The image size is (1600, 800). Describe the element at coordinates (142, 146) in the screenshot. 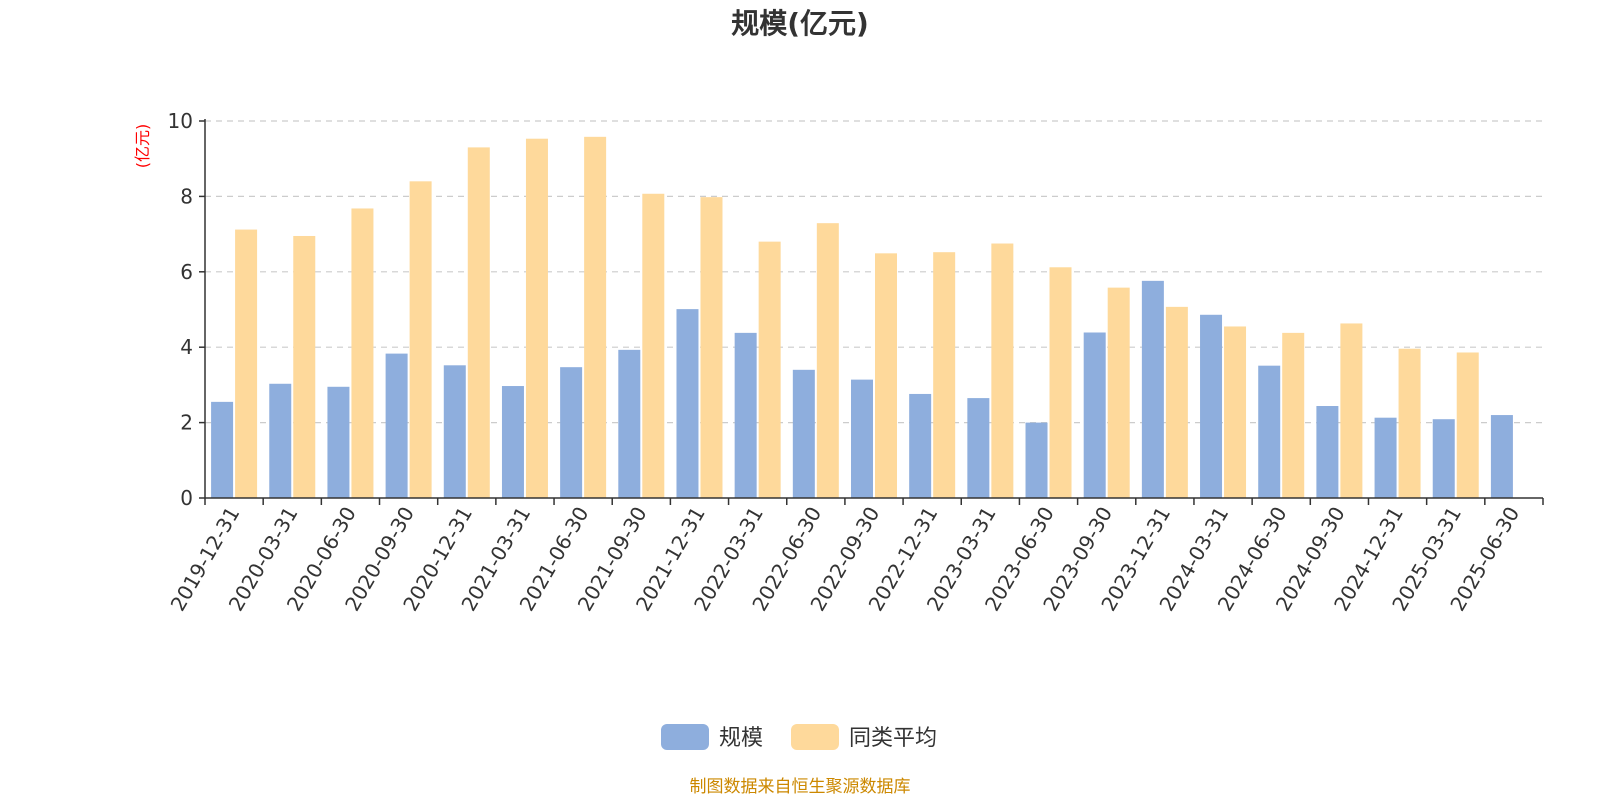

I see `y-axis-label: (亿元)` at that location.